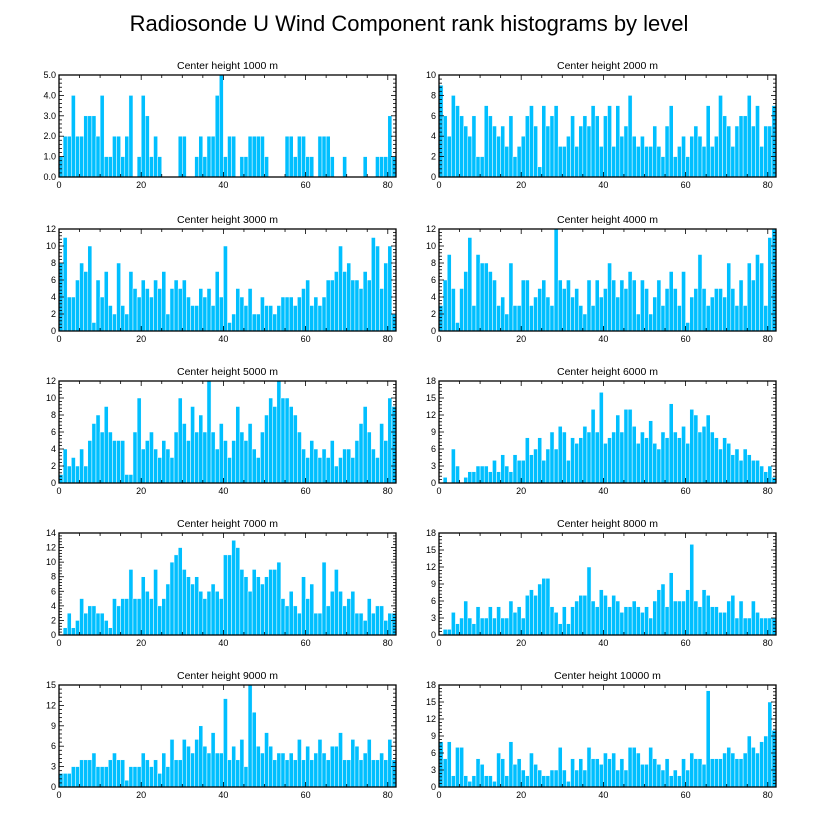 Image resolution: width=818 pixels, height=824 pixels. What do you see at coordinates (227, 220) in the screenshot?
I see `panel-title: Center height 3000 m` at bounding box center [227, 220].